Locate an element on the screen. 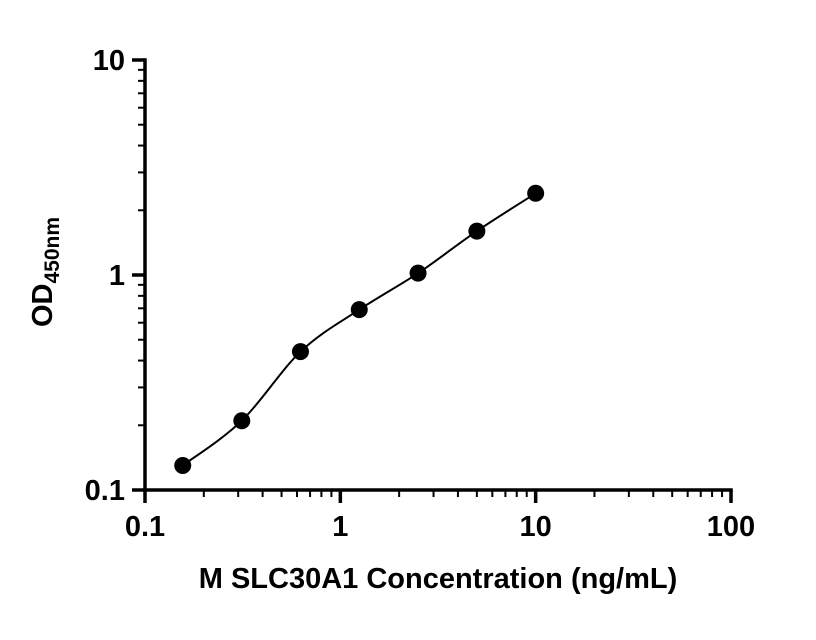 The image size is (816, 640). x-tick-label: 100 is located at coordinates (731, 527).